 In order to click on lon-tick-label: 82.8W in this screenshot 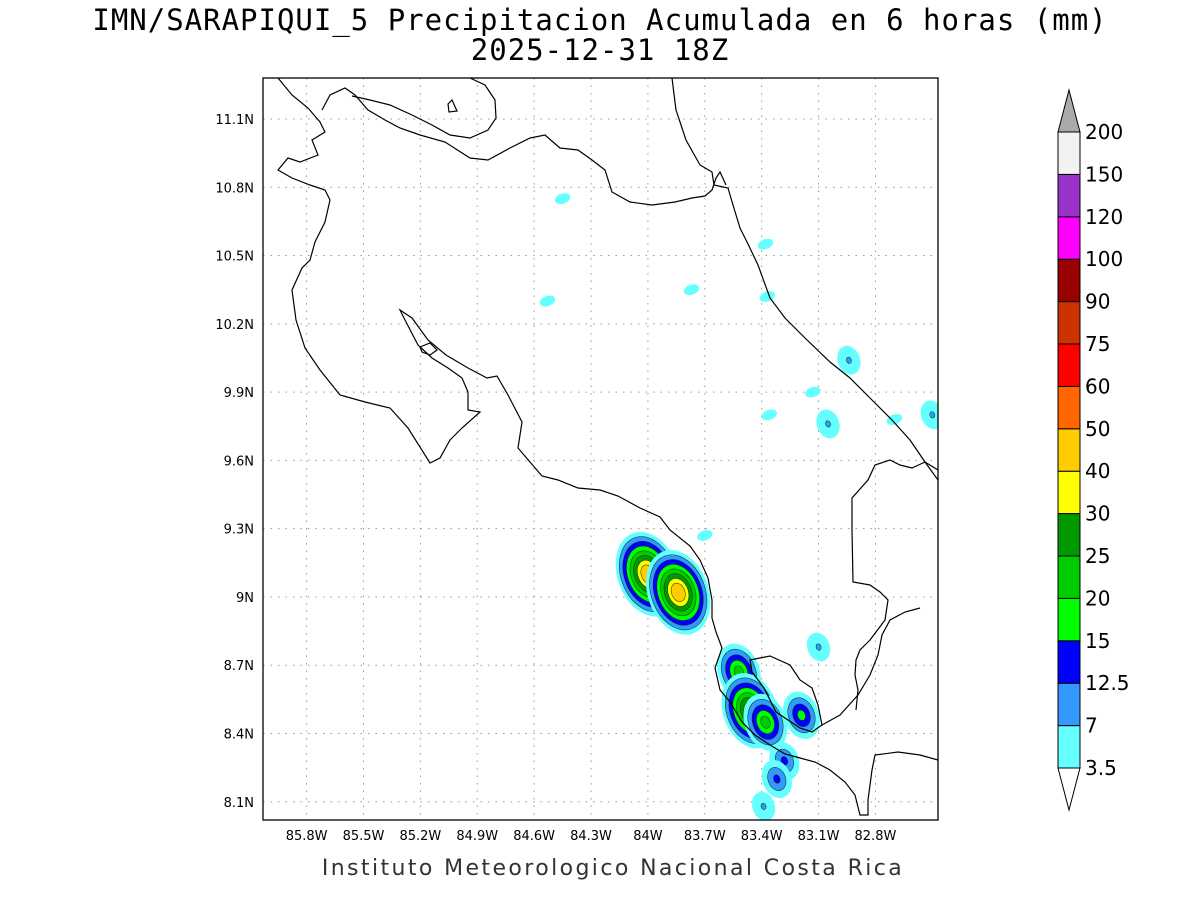, I will do `click(876, 836)`.